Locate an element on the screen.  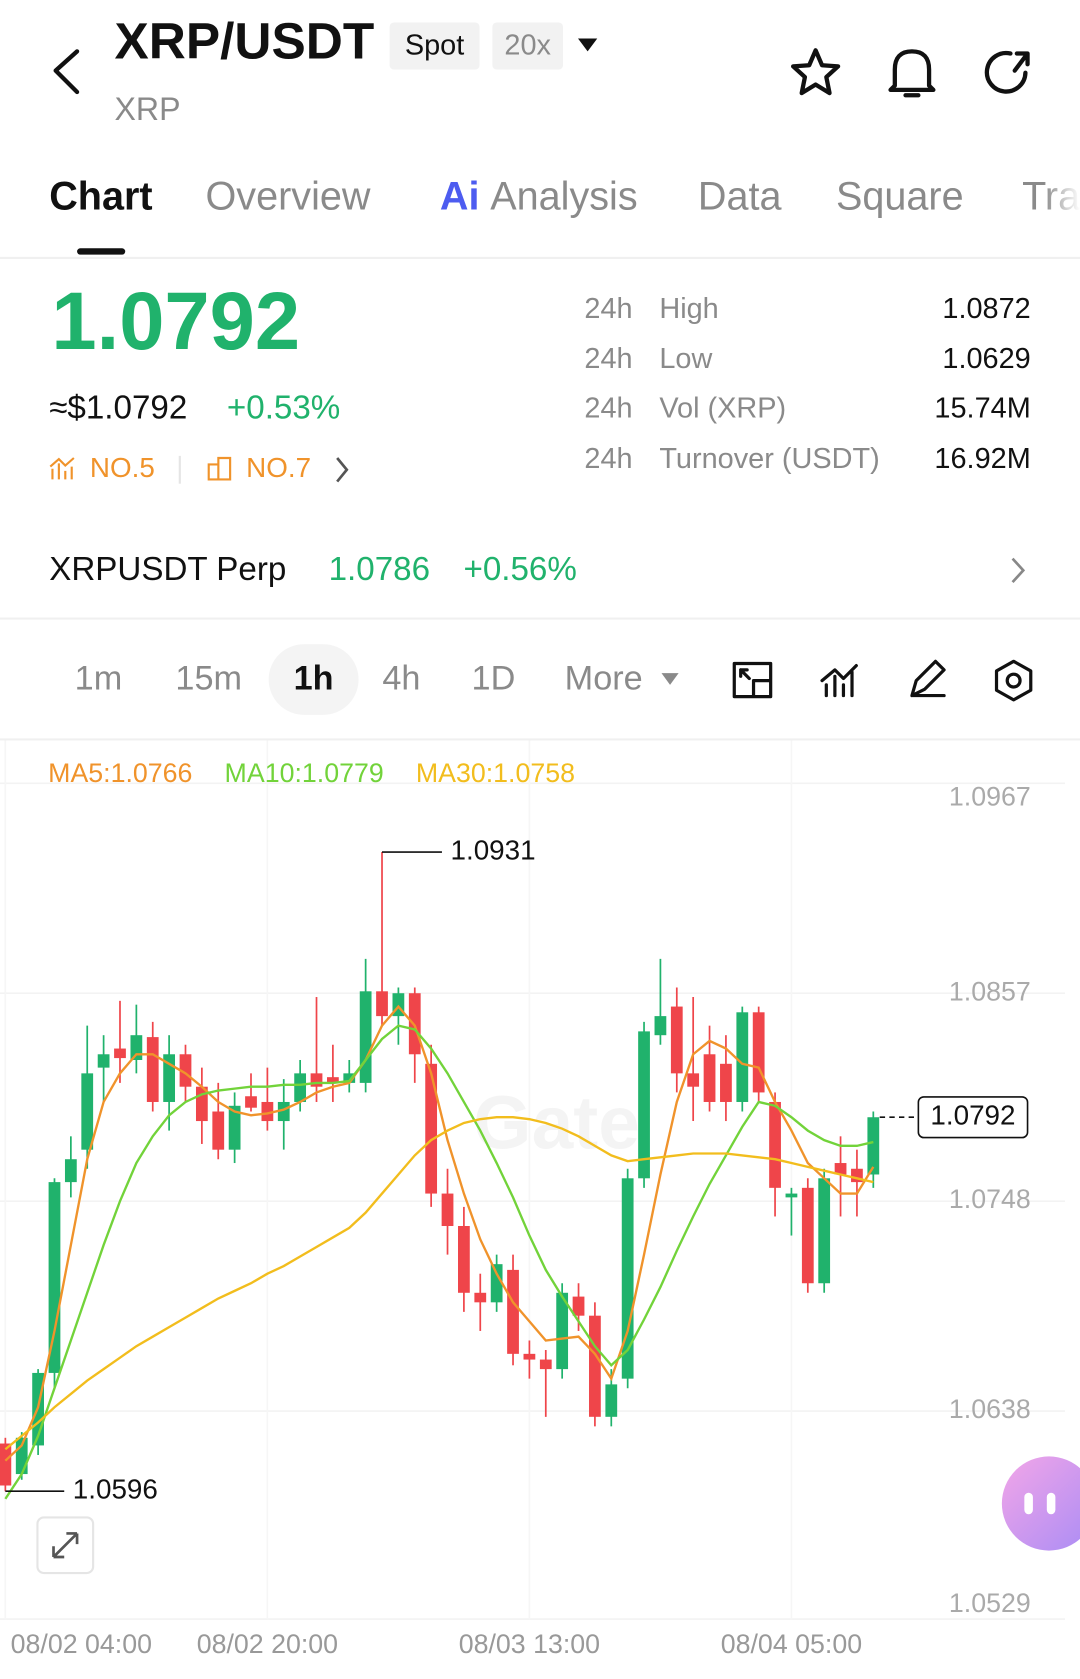
interval: 1D is located at coordinates (494, 679).